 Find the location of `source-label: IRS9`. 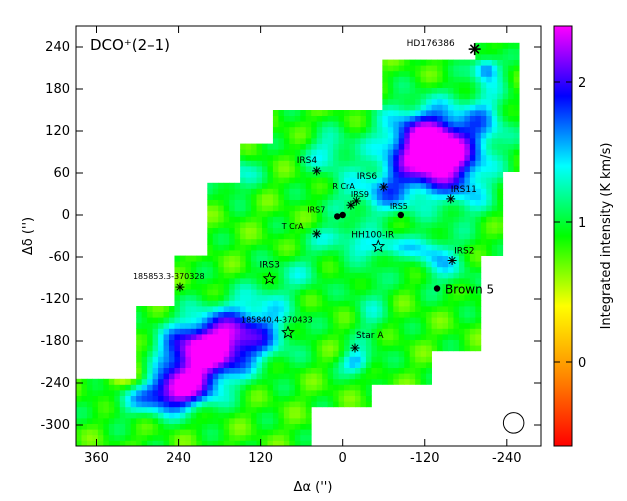

source-label: IRS9 is located at coordinates (360, 194).